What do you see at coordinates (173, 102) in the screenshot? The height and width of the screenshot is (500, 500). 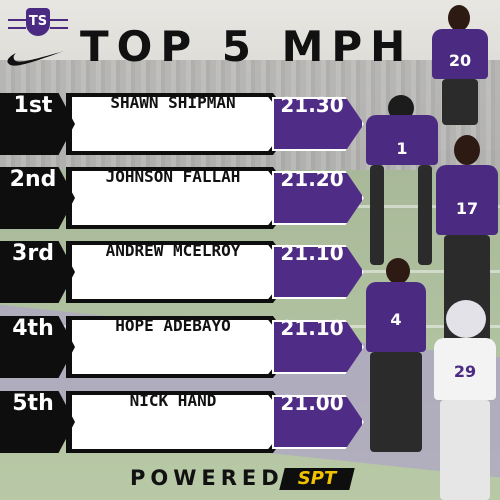 I see `player-name: SHAWN SHIPMAN` at bounding box center [173, 102].